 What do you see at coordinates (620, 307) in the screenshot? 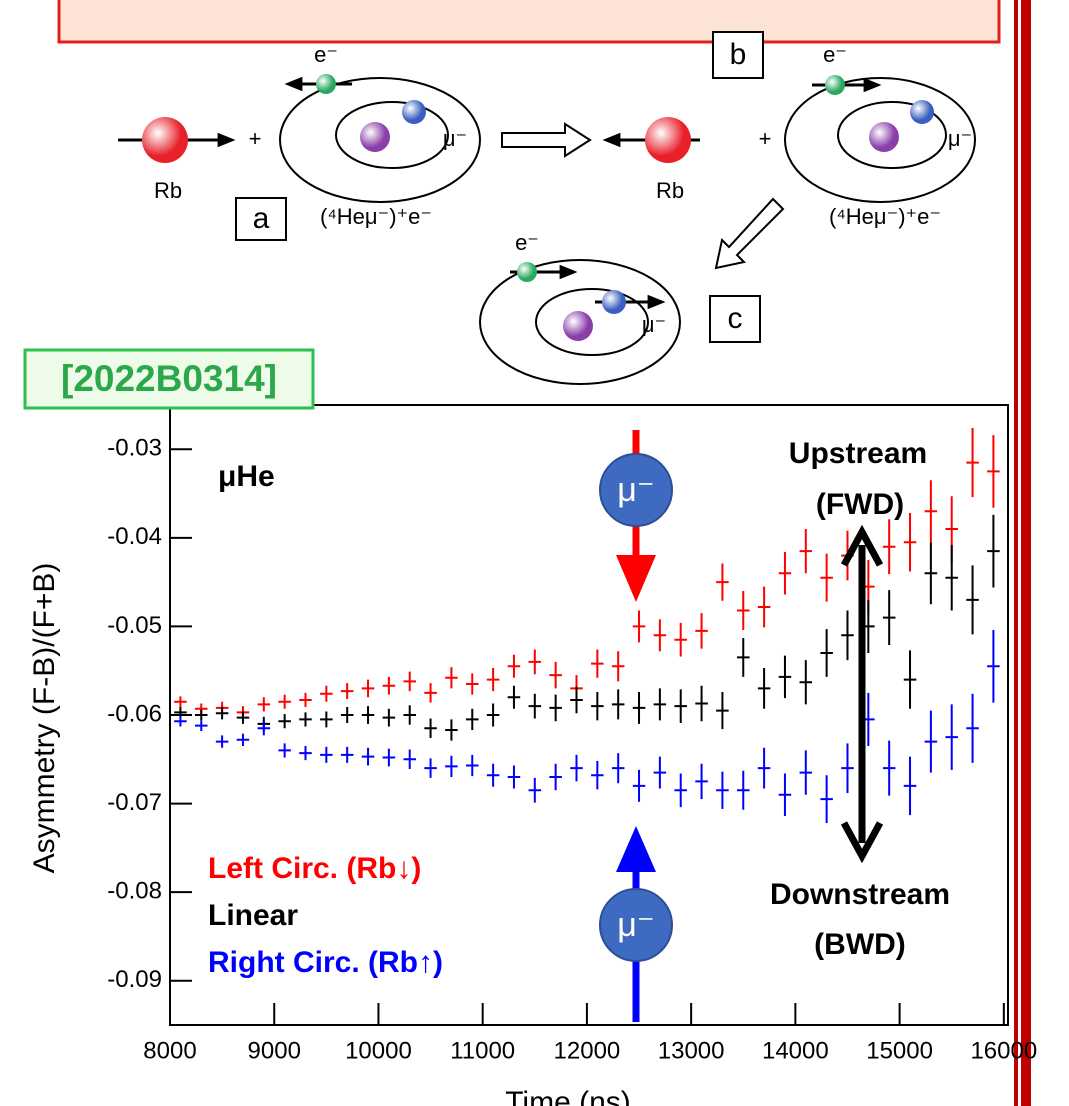
I see `diagram-c: μ⁻ e⁻ c` at bounding box center [620, 307].